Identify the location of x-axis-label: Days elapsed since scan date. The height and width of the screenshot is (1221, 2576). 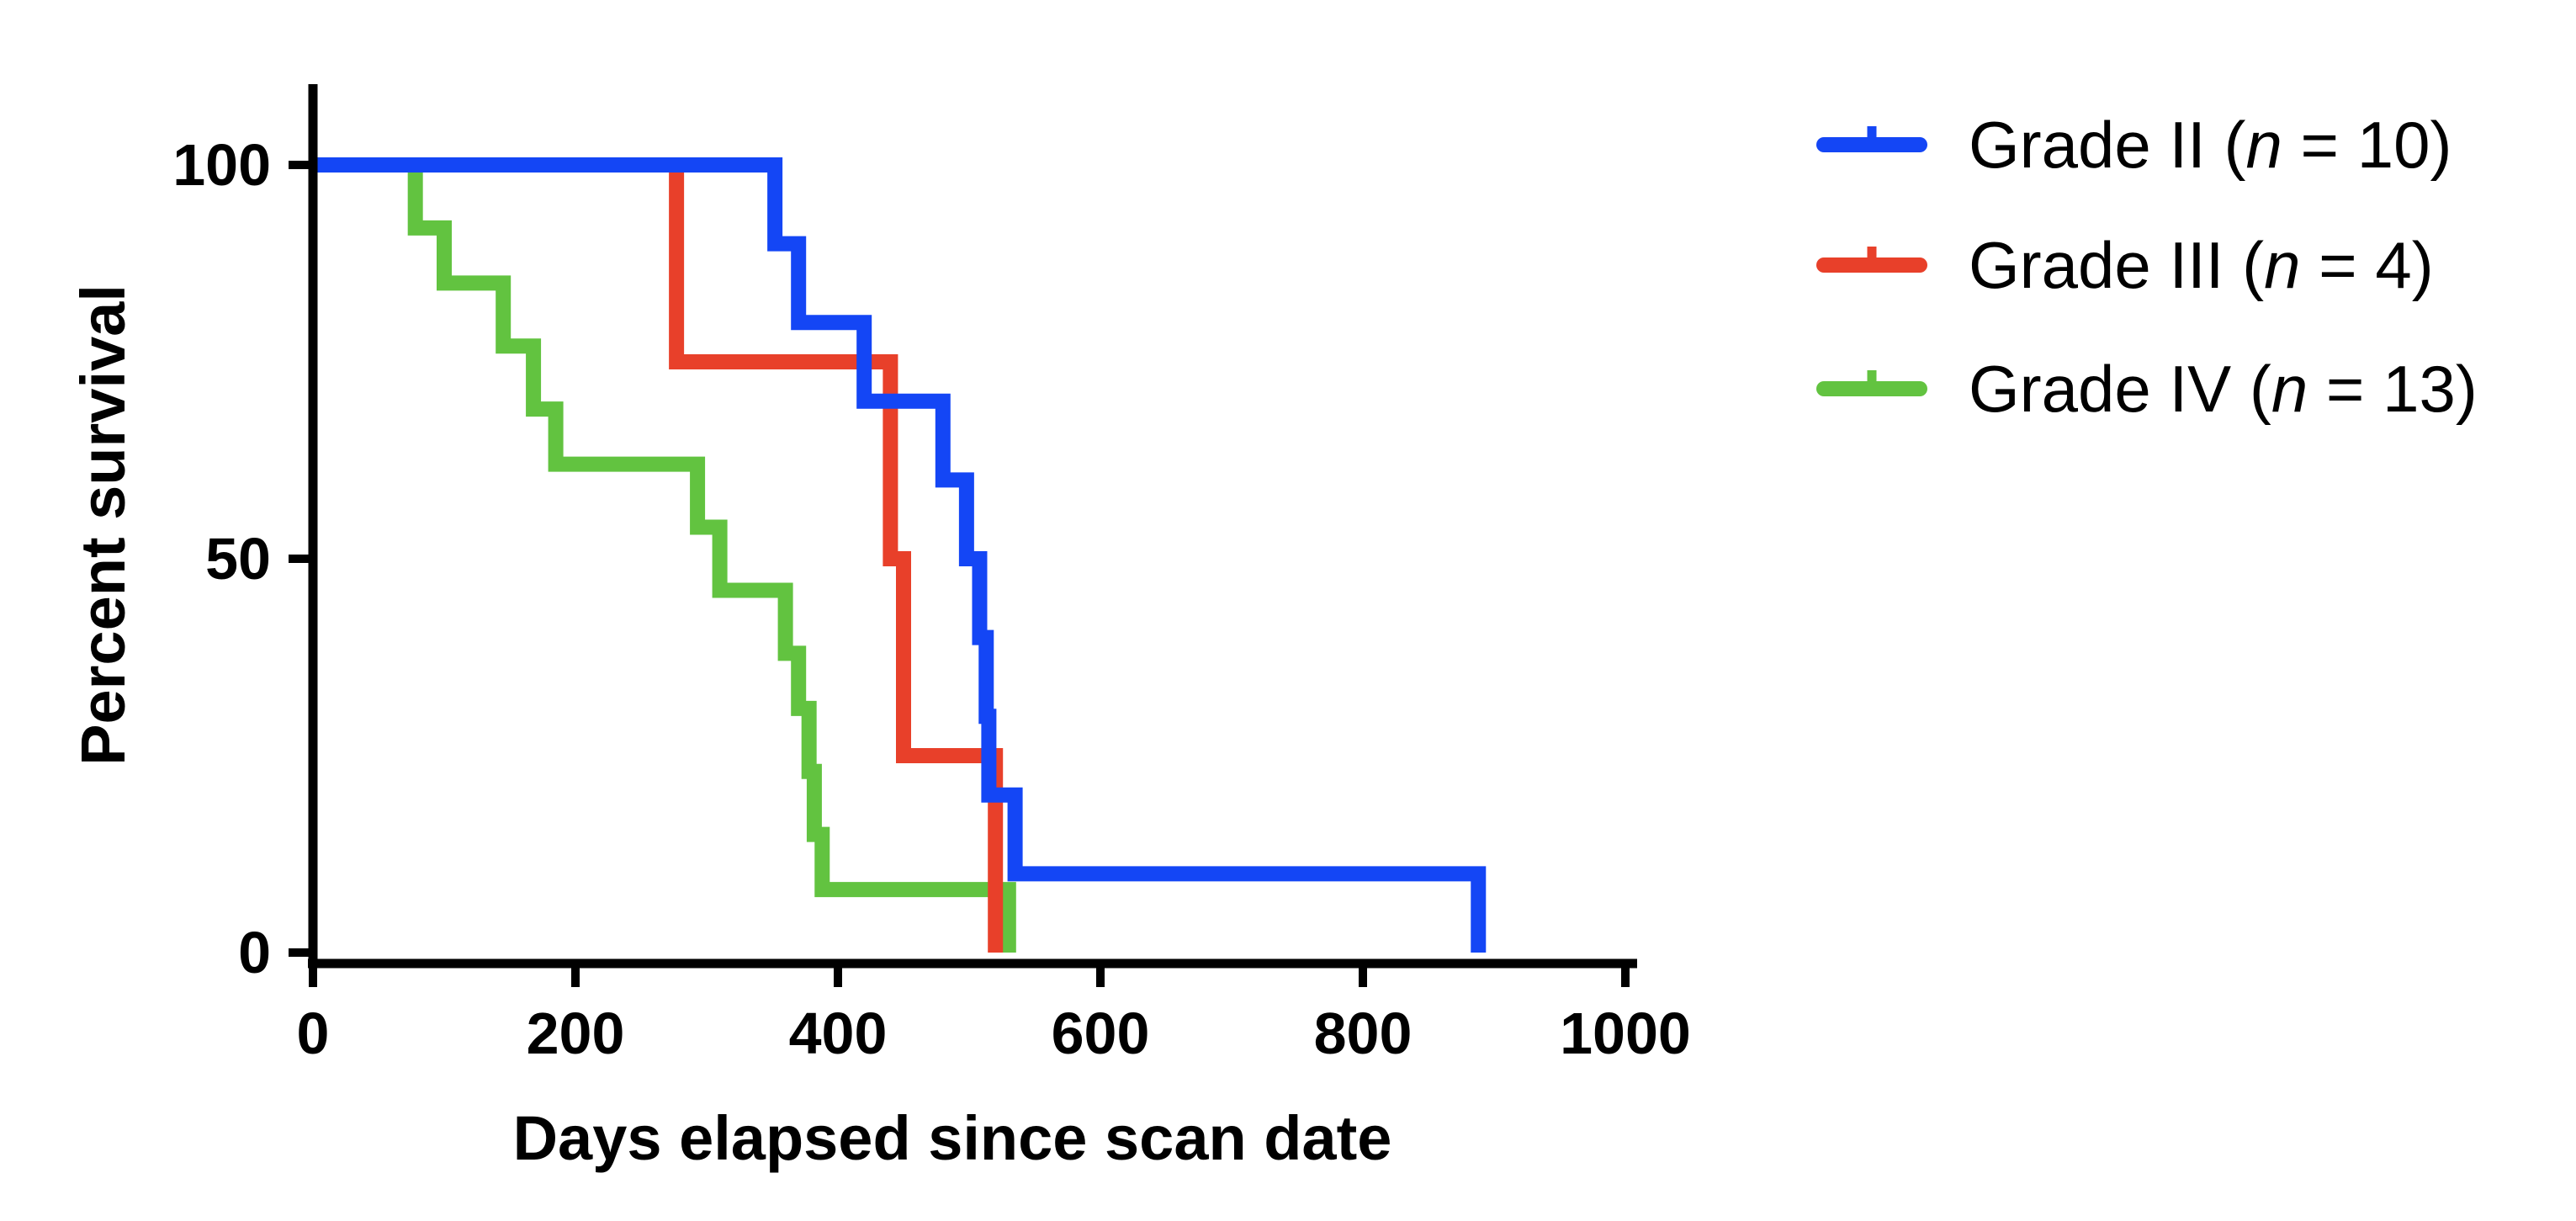
(952, 1138).